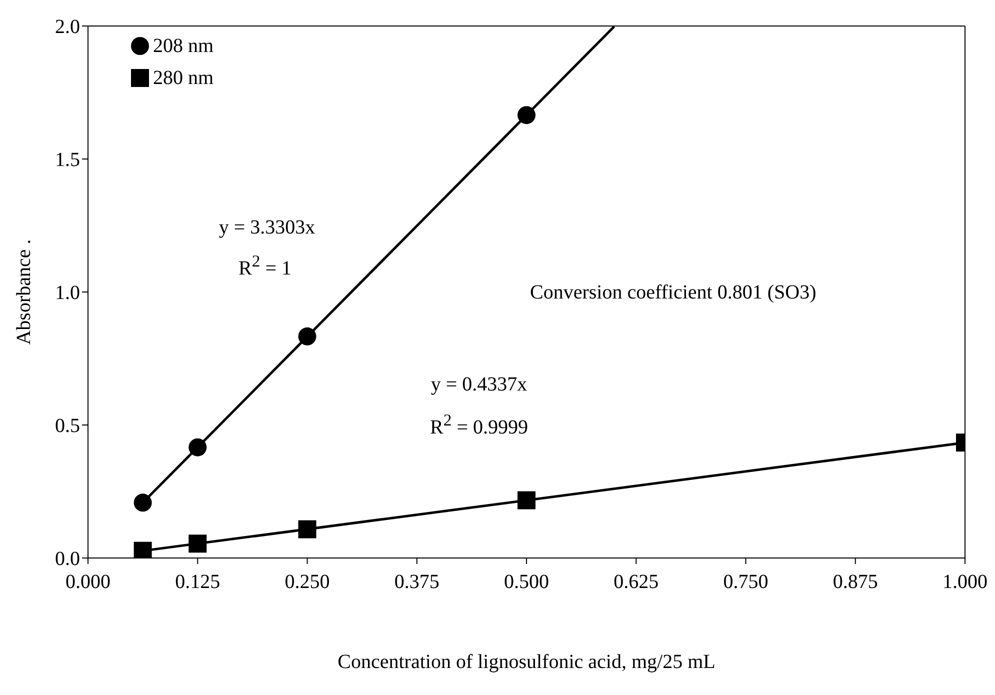 This screenshot has height=695, width=995. I want to click on x-tick-label: 0.375, so click(417, 582).